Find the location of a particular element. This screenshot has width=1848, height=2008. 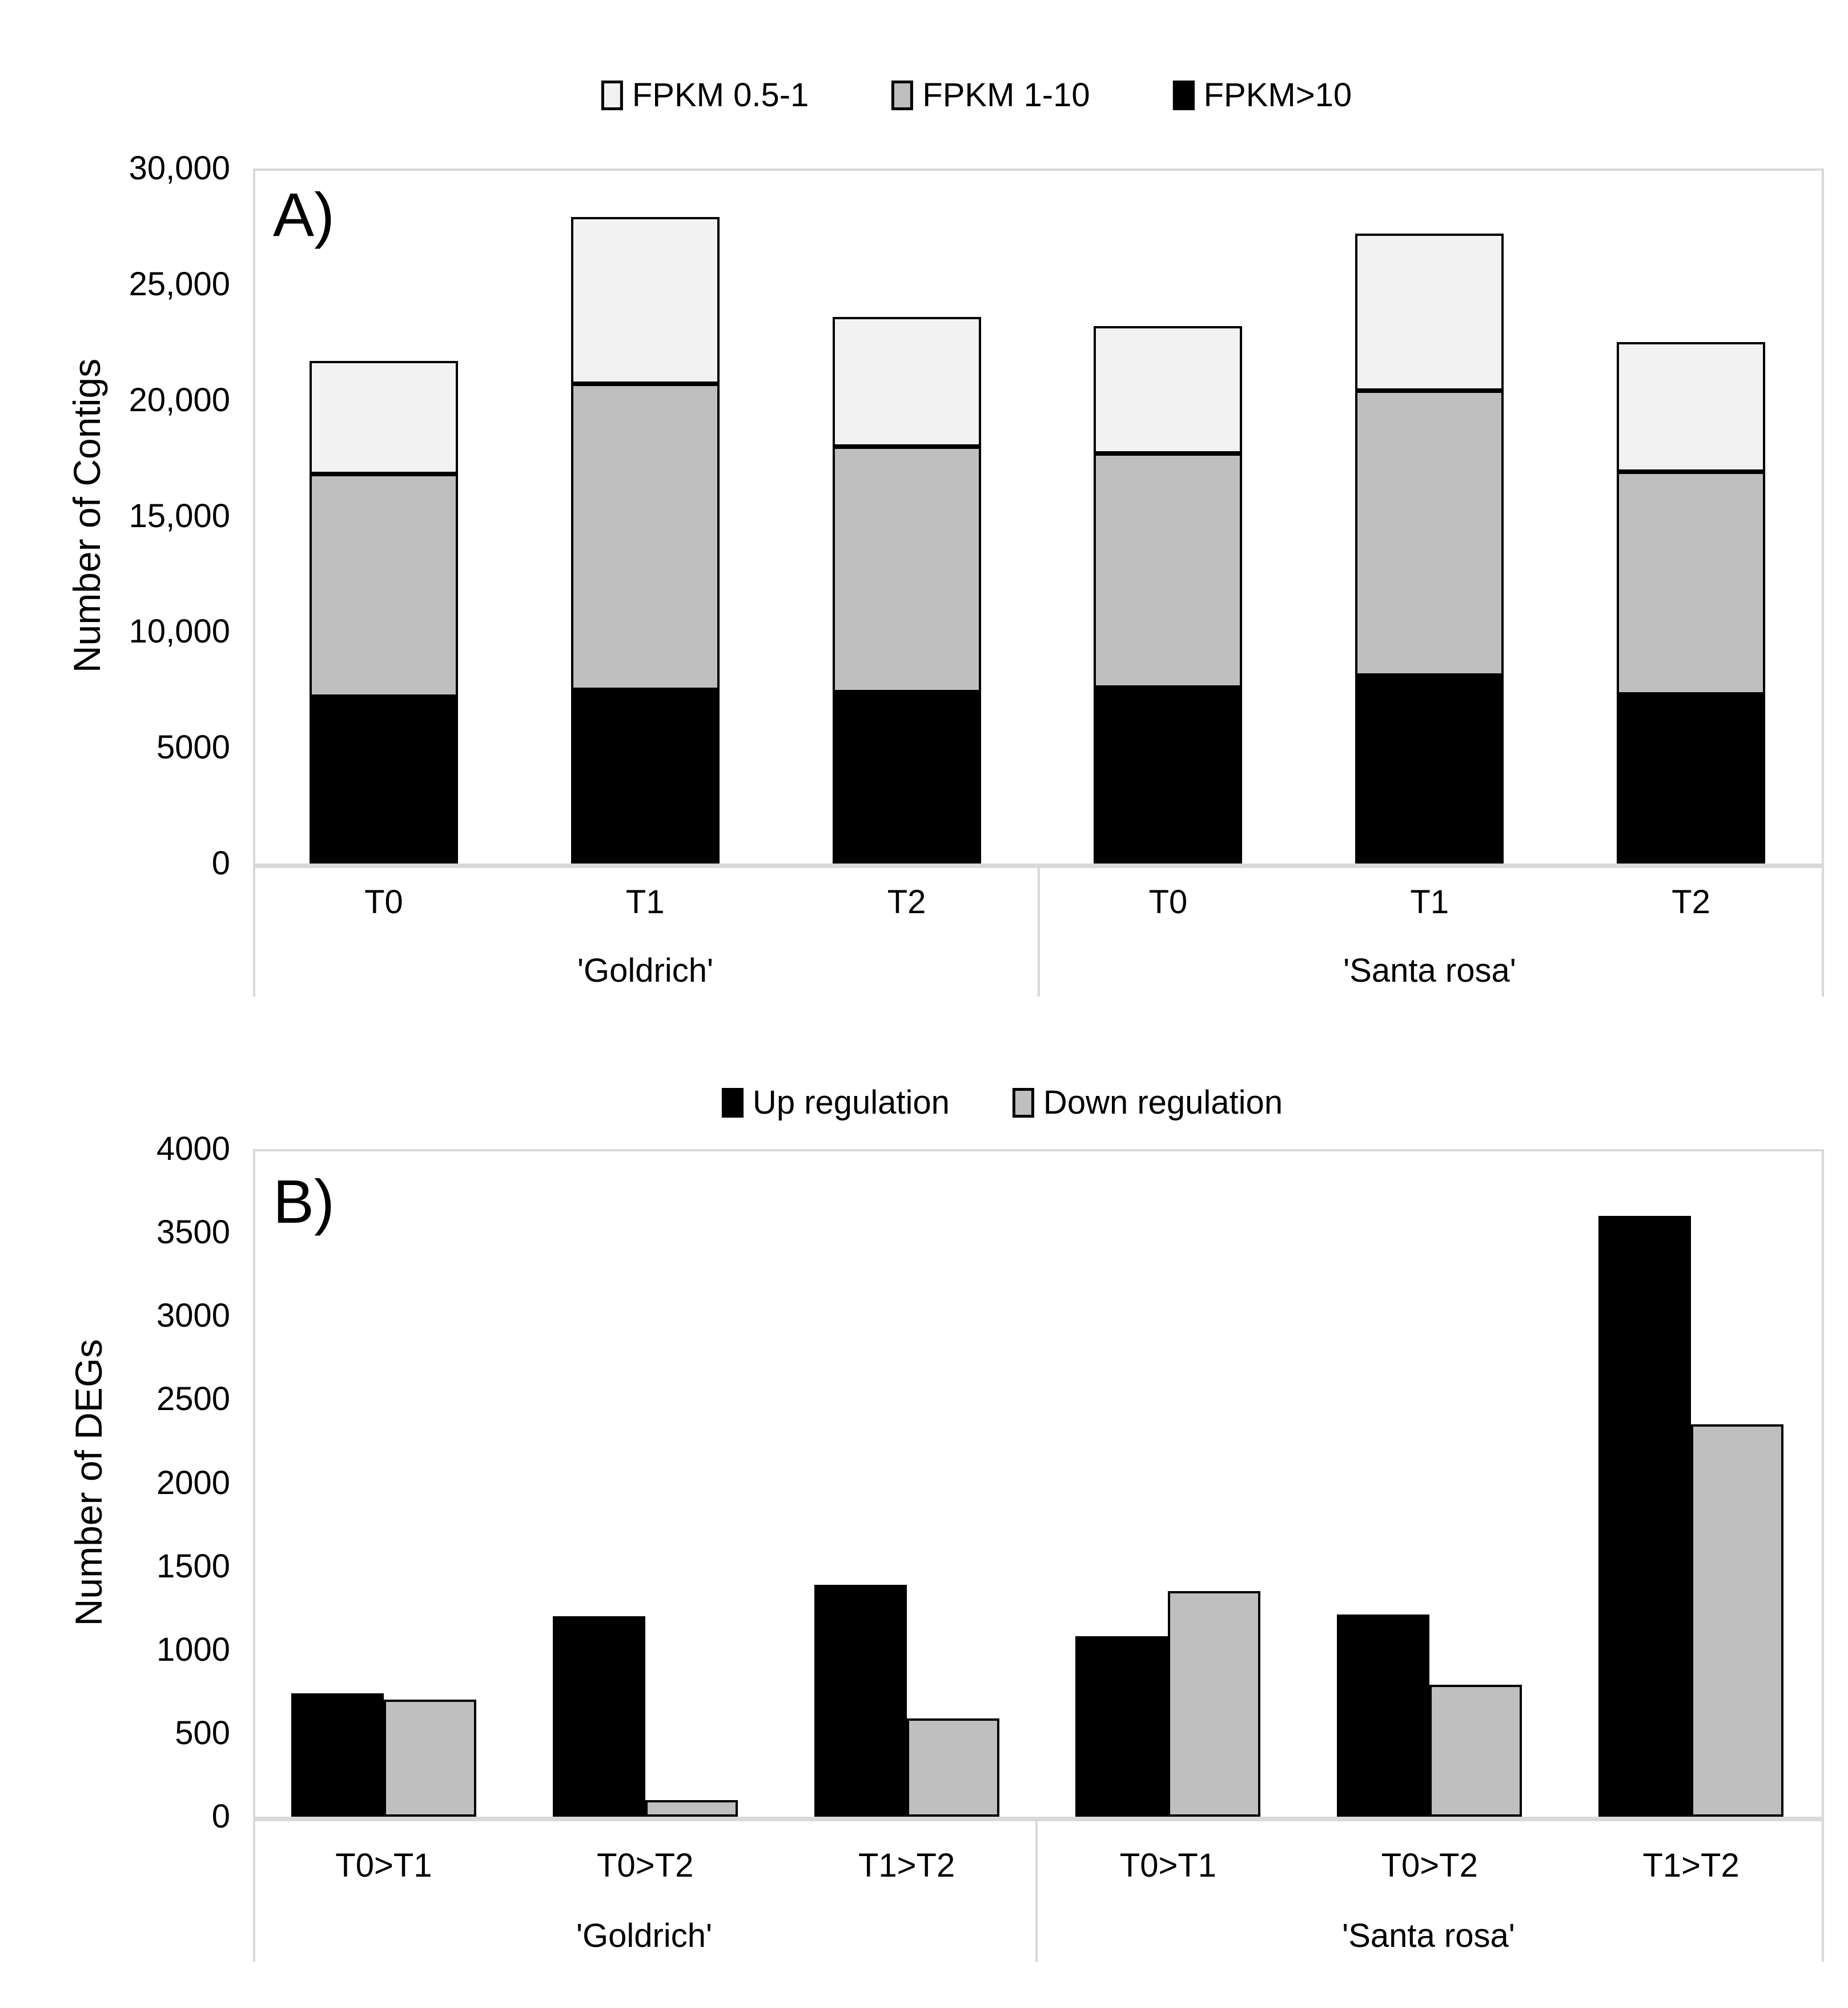

y-tick-label: 25,000 is located at coordinates (179, 284).